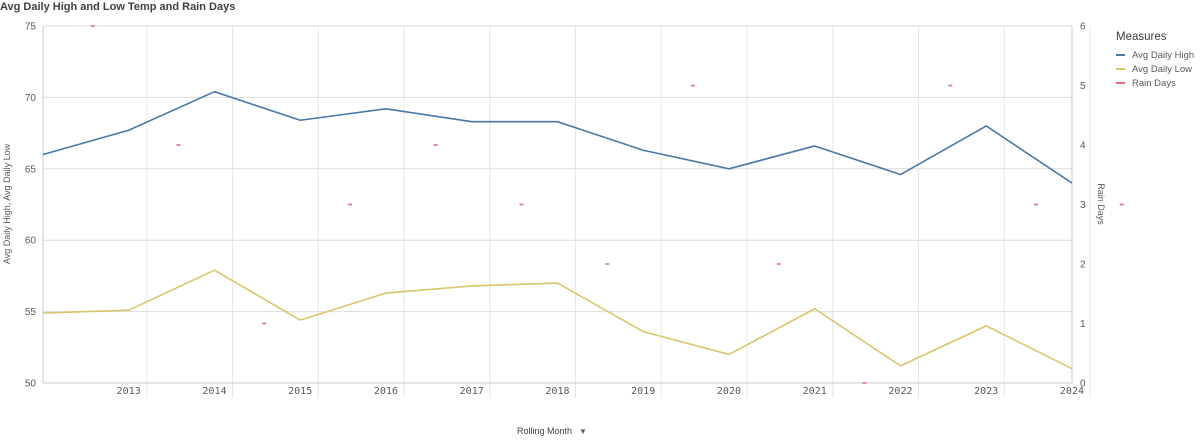 The height and width of the screenshot is (442, 1200). Describe the element at coordinates (1162, 69) in the screenshot. I see `legend-label: Avg Daily Low` at that location.